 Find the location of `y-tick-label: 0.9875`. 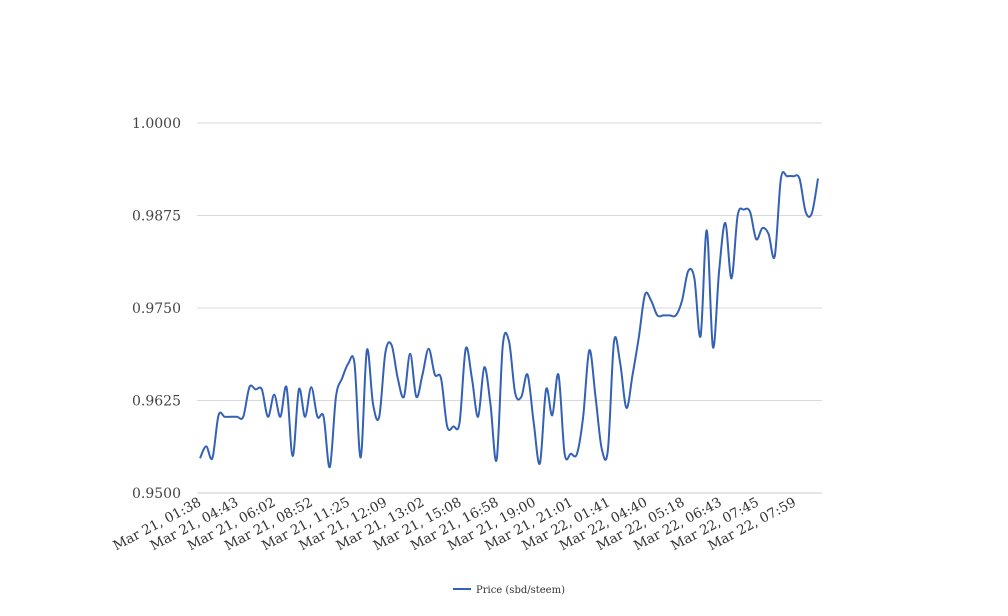

y-tick-label: 0.9875 is located at coordinates (156, 217).